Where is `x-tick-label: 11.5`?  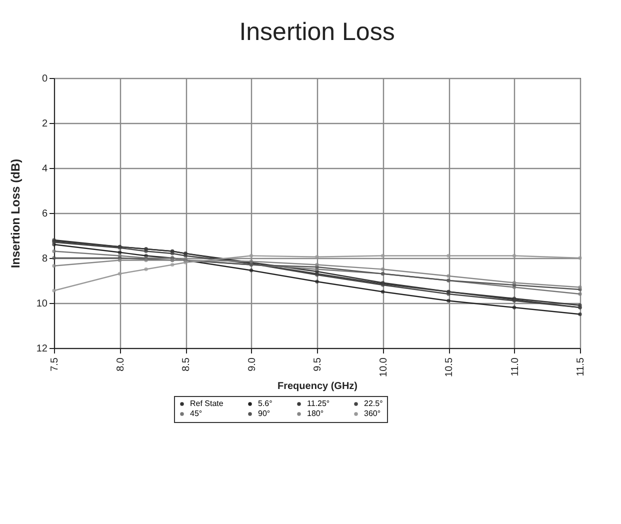
x-tick-label: 11.5 is located at coordinates (581, 366).